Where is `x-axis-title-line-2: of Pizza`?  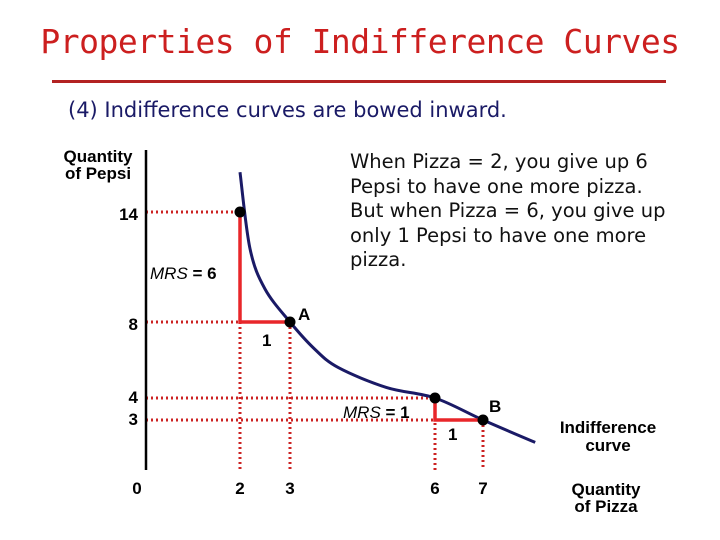 x-axis-title-line-2: of Pizza is located at coordinates (606, 506).